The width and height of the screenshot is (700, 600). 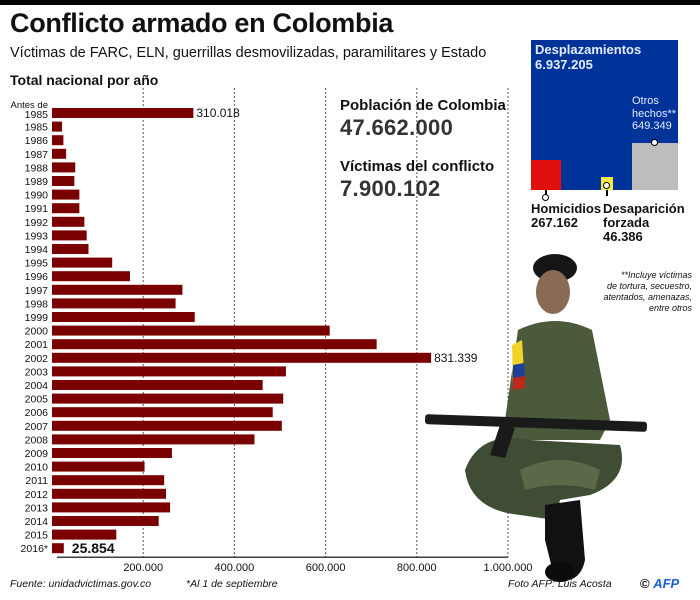 I want to click on otros-label-1: Otros, so click(x=645, y=101).